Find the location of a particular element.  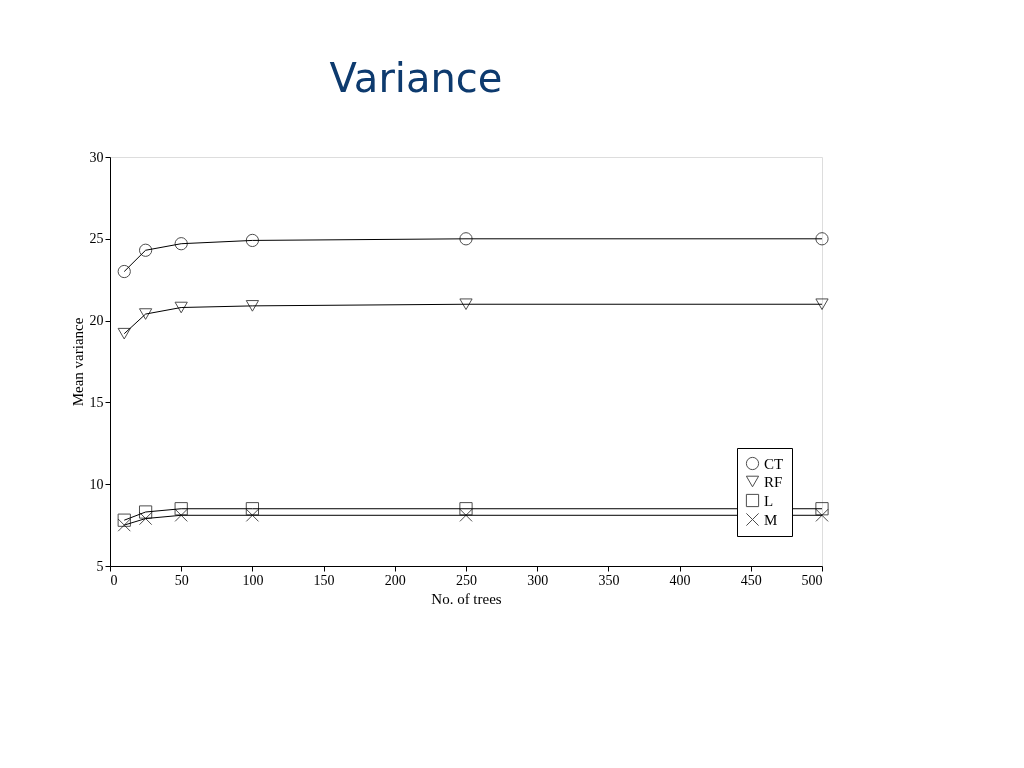

y-tick-label: 10 is located at coordinates (96, 484).